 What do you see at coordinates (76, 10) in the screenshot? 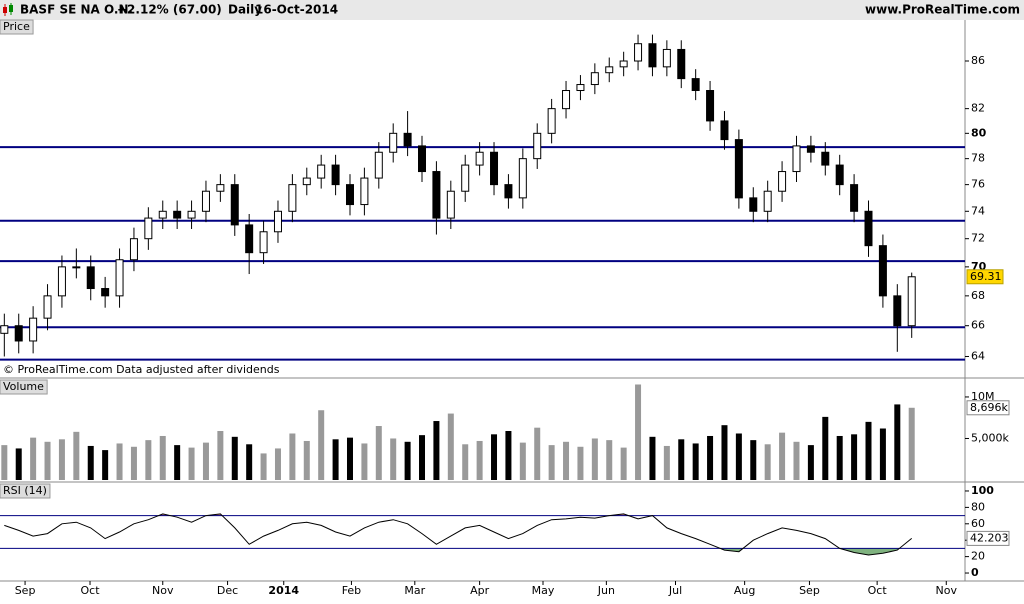
I see `symbol: BASF SE NA O.N.` at bounding box center [76, 10].